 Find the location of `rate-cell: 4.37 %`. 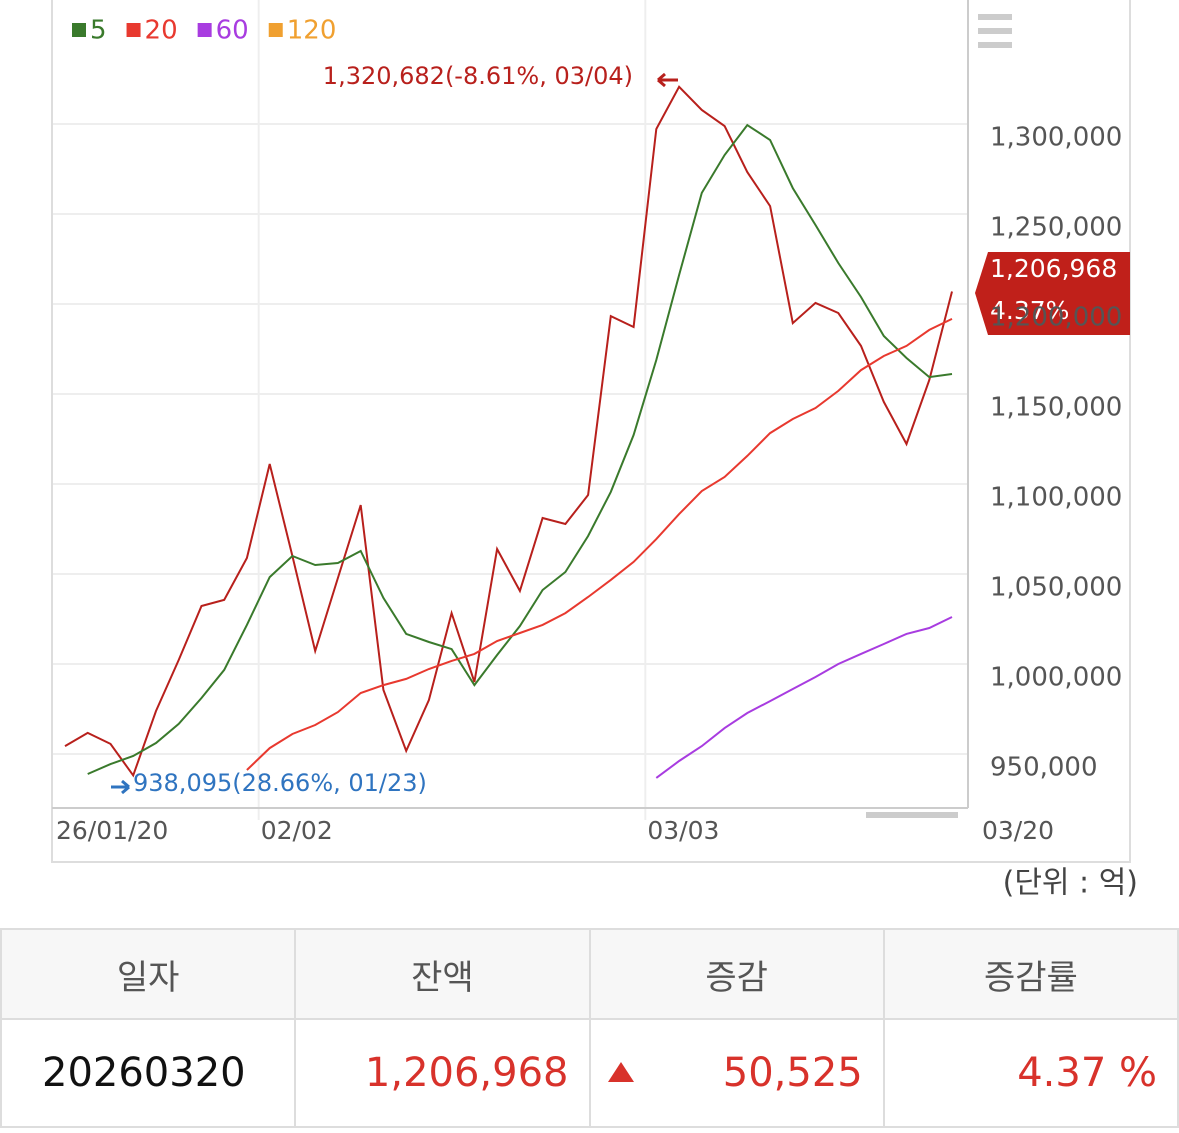

rate-cell: 4.37 % is located at coordinates (1030, 1073).